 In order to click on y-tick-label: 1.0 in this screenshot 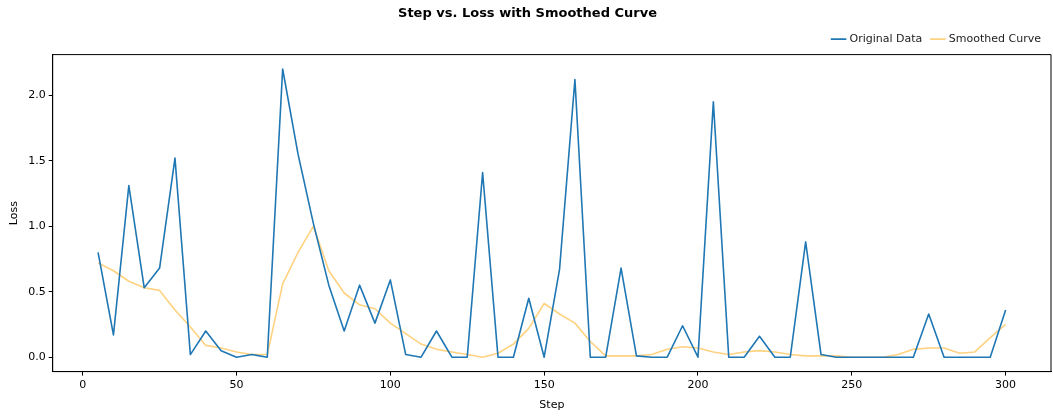, I will do `click(37, 226)`.